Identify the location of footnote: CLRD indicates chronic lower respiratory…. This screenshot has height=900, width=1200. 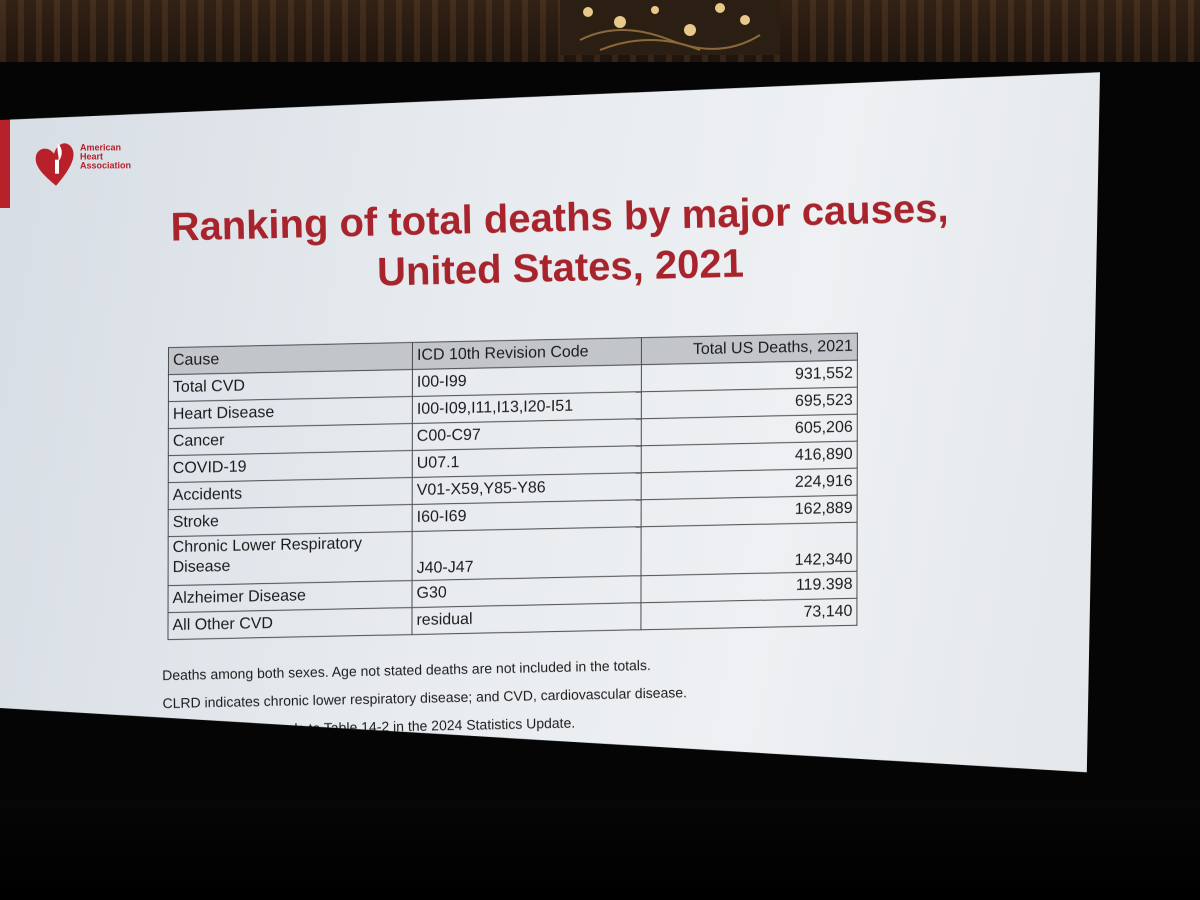
(425, 698).